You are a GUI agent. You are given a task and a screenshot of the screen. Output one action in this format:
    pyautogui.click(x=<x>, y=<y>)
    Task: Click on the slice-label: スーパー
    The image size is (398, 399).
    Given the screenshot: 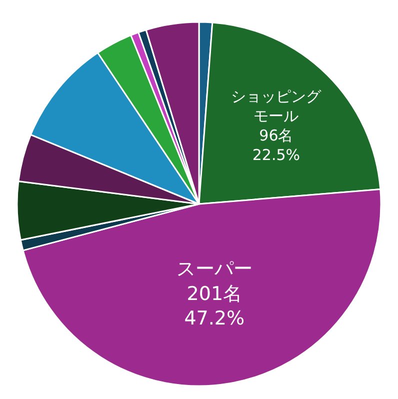 What is the action you would take?
    pyautogui.click(x=214, y=269)
    